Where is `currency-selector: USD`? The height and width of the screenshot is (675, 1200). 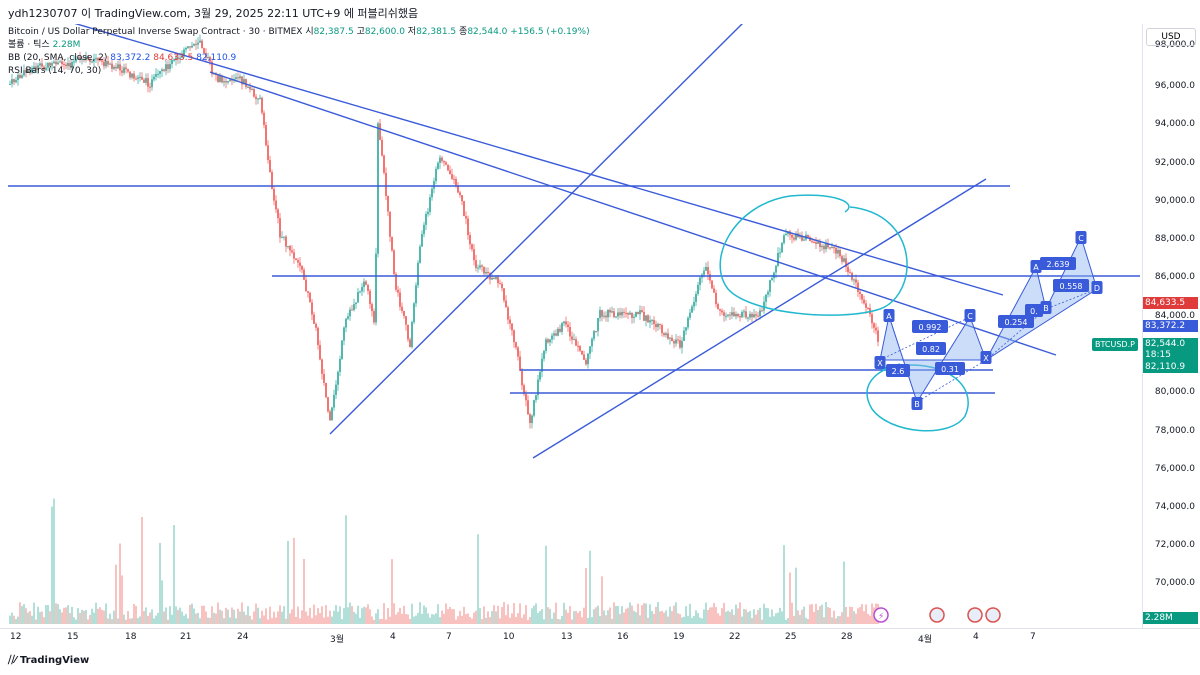
currency-selector: USD is located at coordinates (1171, 37).